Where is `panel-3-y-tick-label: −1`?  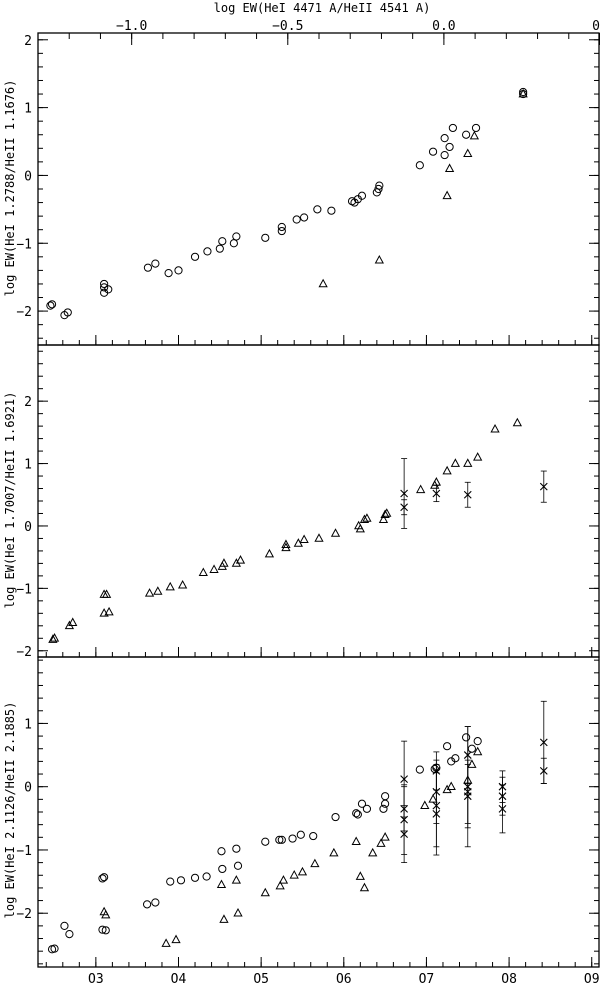 panel-3-y-tick-label: −1 is located at coordinates (24, 851).